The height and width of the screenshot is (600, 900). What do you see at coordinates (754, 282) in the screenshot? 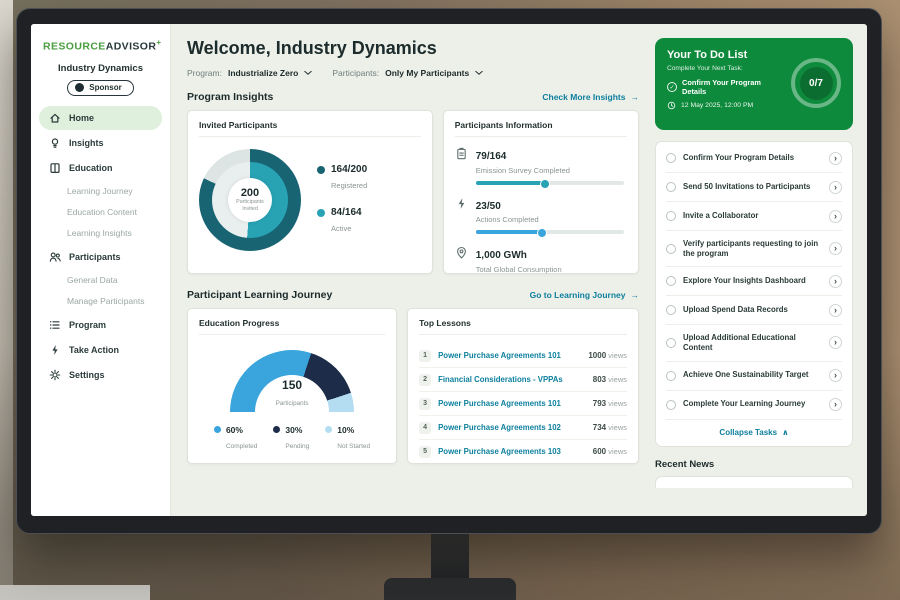
I see `todo-task: Explore Your Insights Dashboard ›` at bounding box center [754, 282].